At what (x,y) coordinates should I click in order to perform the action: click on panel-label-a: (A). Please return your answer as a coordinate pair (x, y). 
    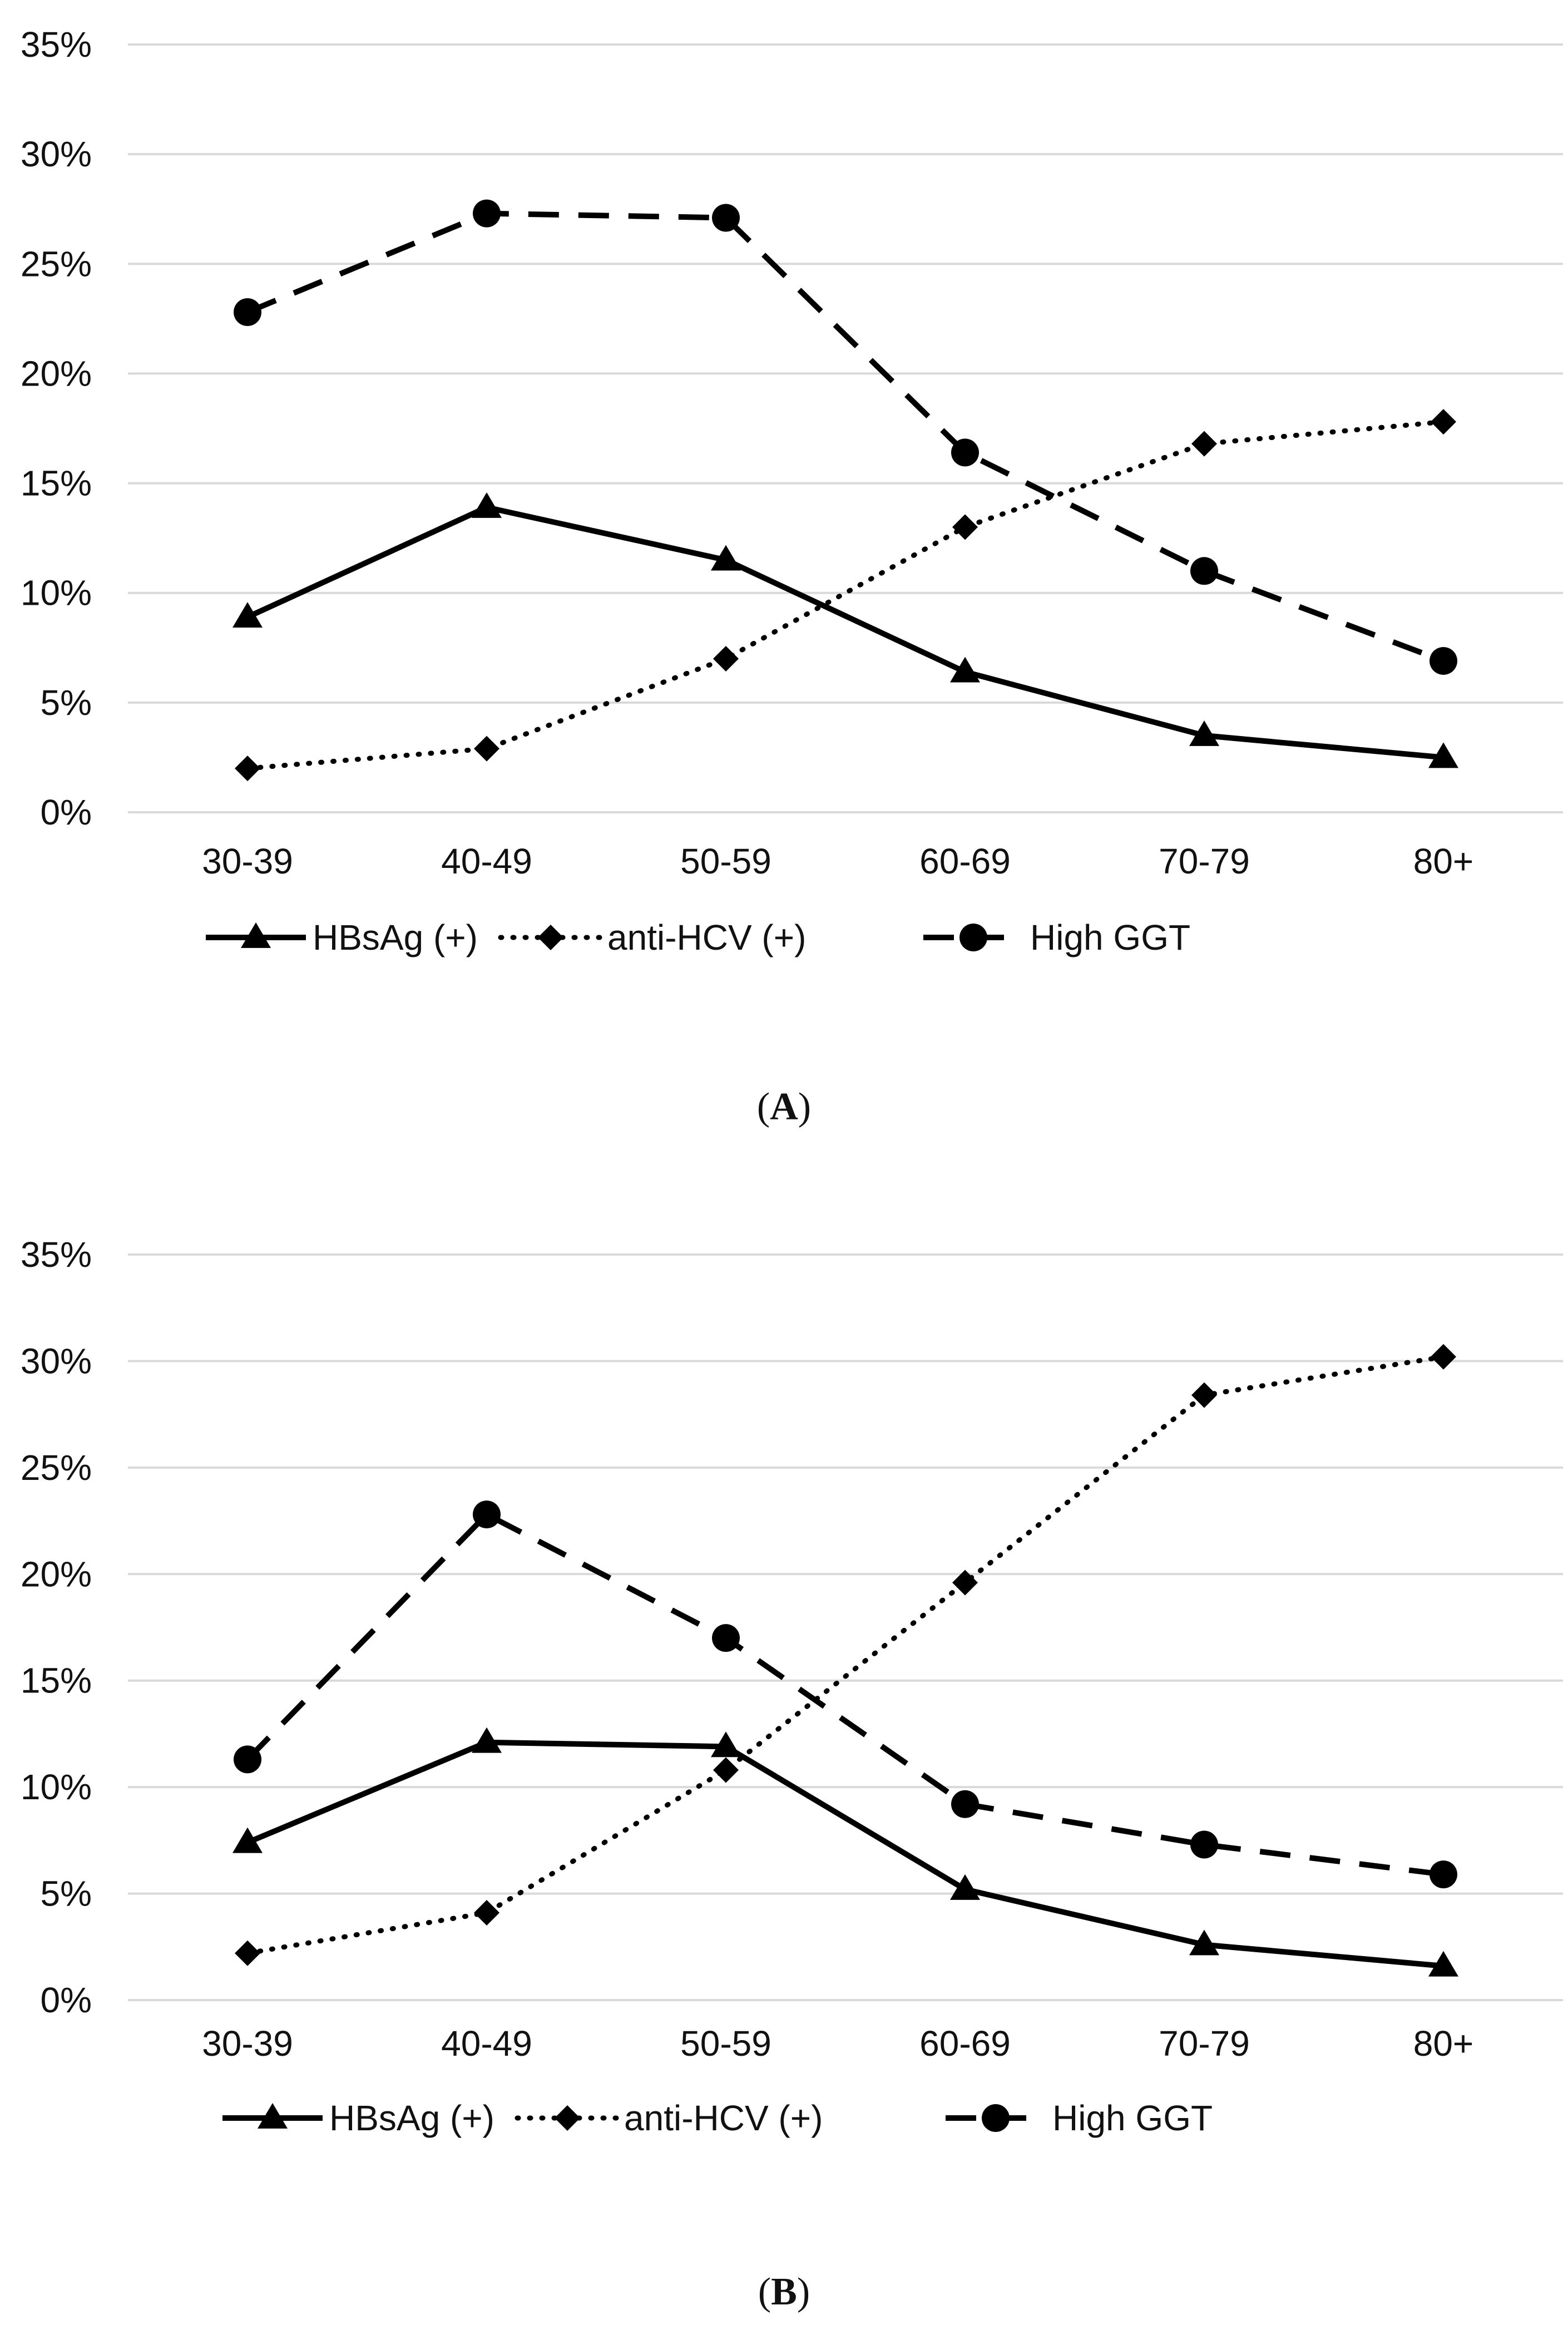
    Looking at the image, I should click on (784, 1106).